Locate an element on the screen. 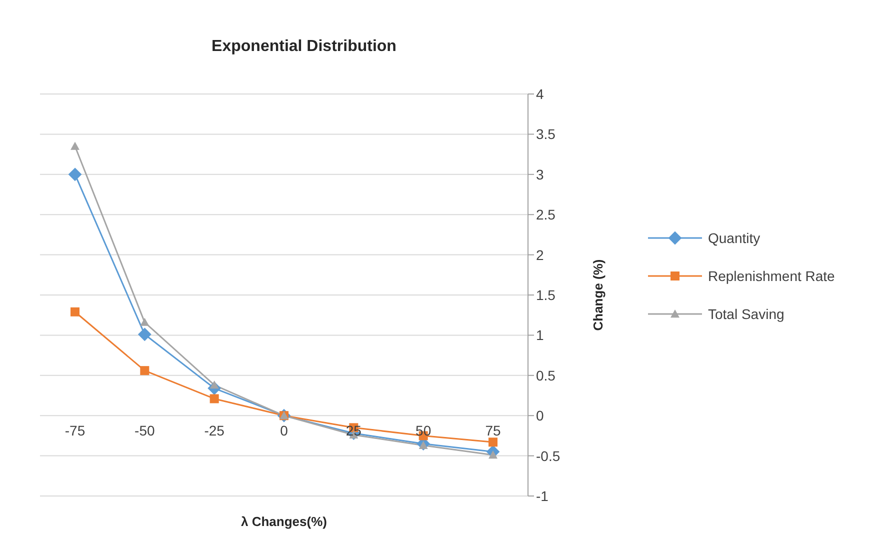 This screenshot has height=551, width=876. x-tick-label: -25 is located at coordinates (214, 430).